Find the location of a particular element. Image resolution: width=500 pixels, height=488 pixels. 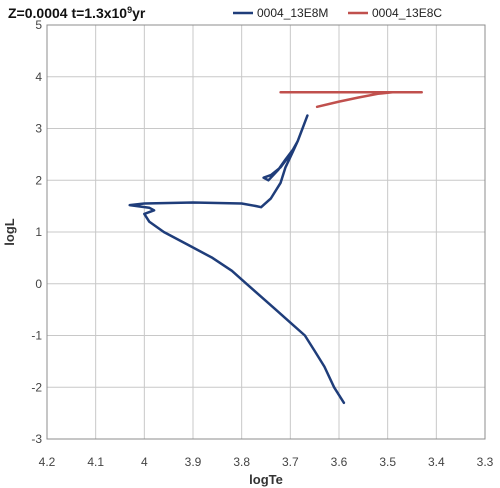

y-tick-label: 1 is located at coordinates (38, 232).